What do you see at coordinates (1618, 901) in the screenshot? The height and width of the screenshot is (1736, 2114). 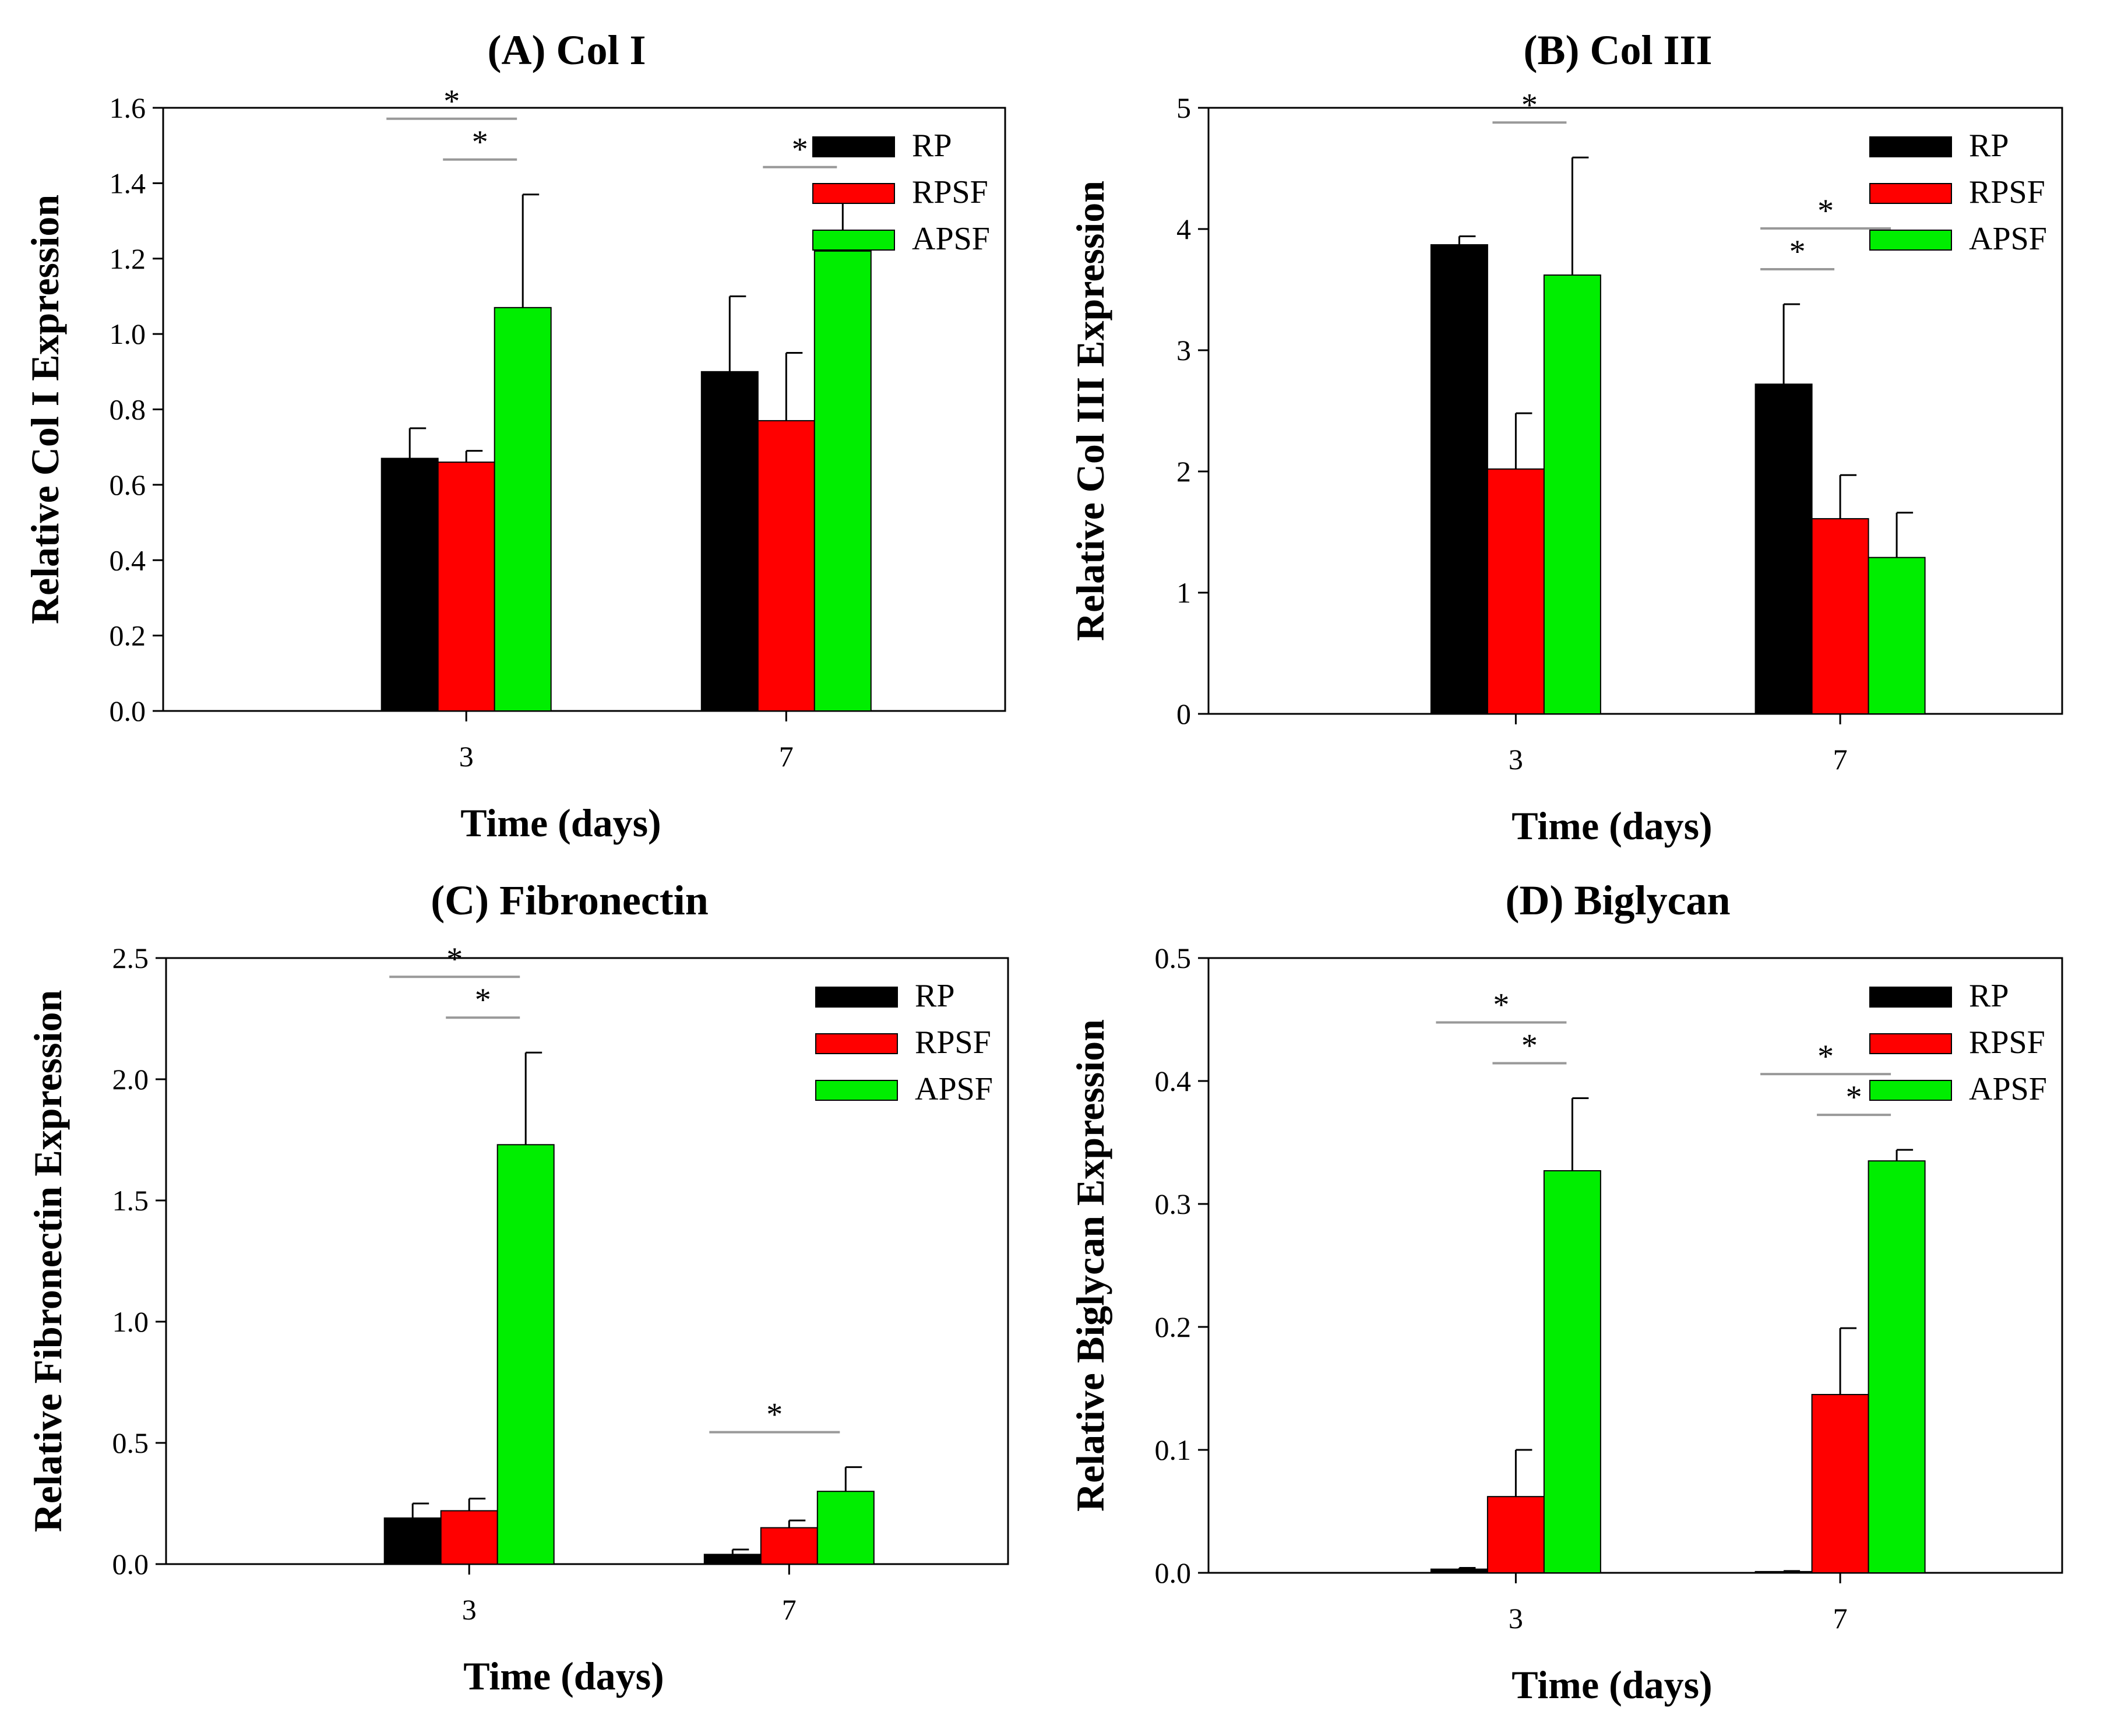 I see `chart-title: (D) Biglycan` at bounding box center [1618, 901].